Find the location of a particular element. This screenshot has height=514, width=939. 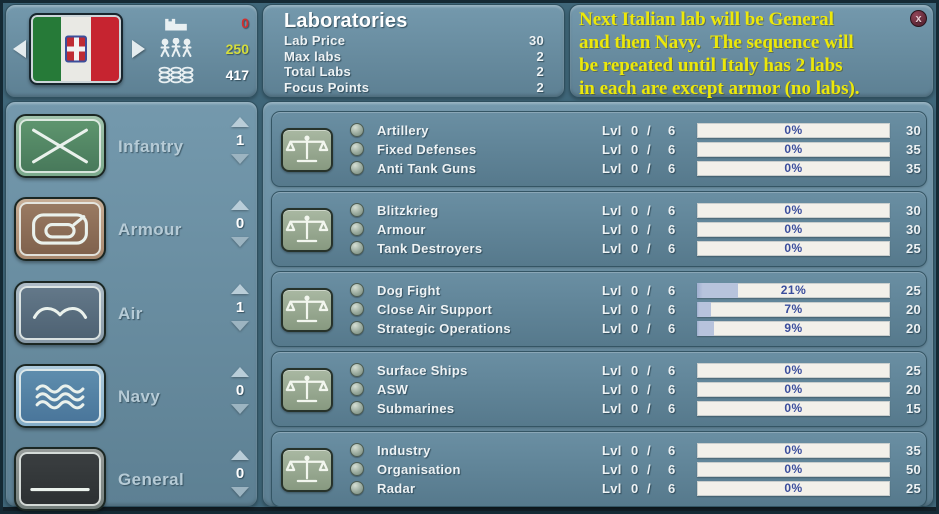

research-cost: 30 is located at coordinates (913, 130).